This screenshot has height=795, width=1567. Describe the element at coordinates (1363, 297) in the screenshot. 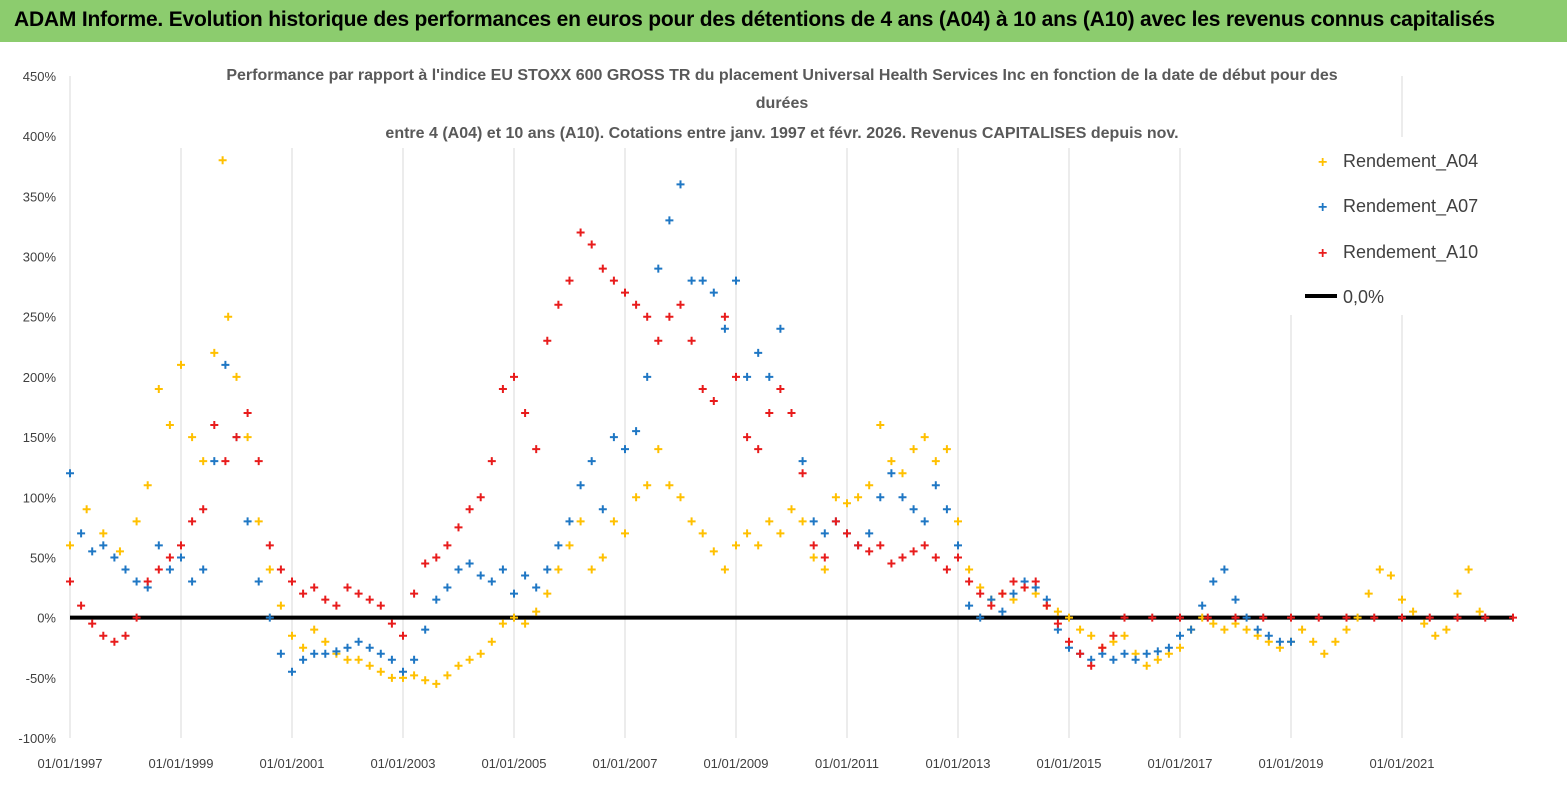

I see `legend-label-zero: 0,0%` at that location.